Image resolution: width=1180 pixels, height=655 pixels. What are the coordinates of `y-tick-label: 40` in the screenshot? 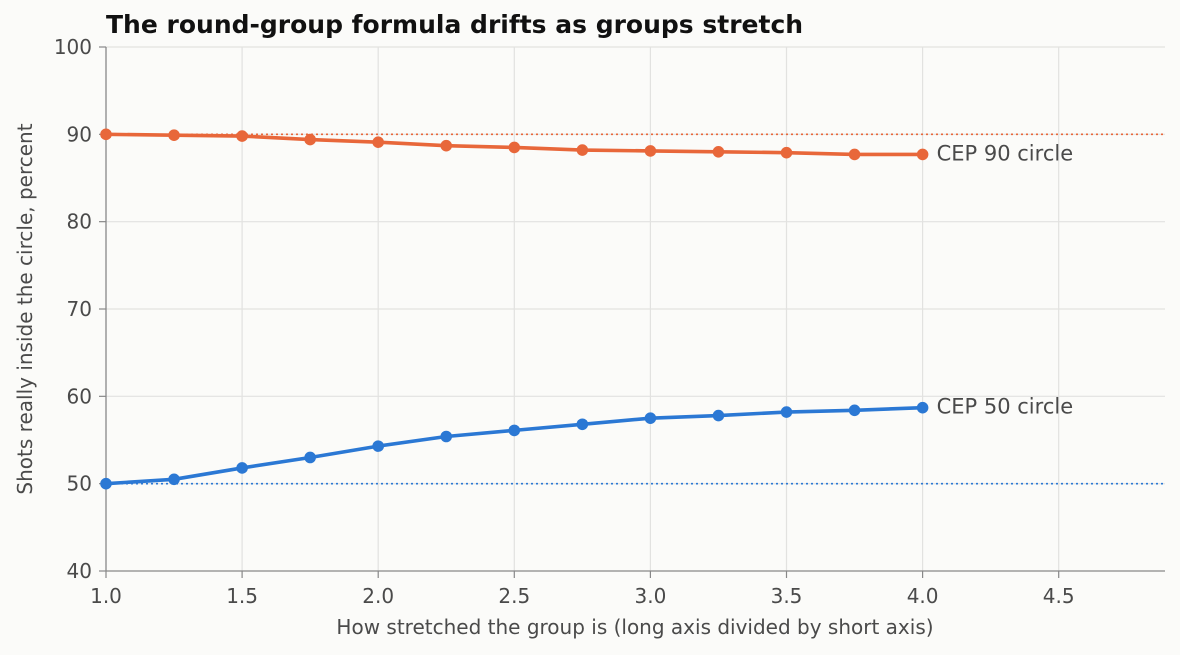 It's located at (79, 571).